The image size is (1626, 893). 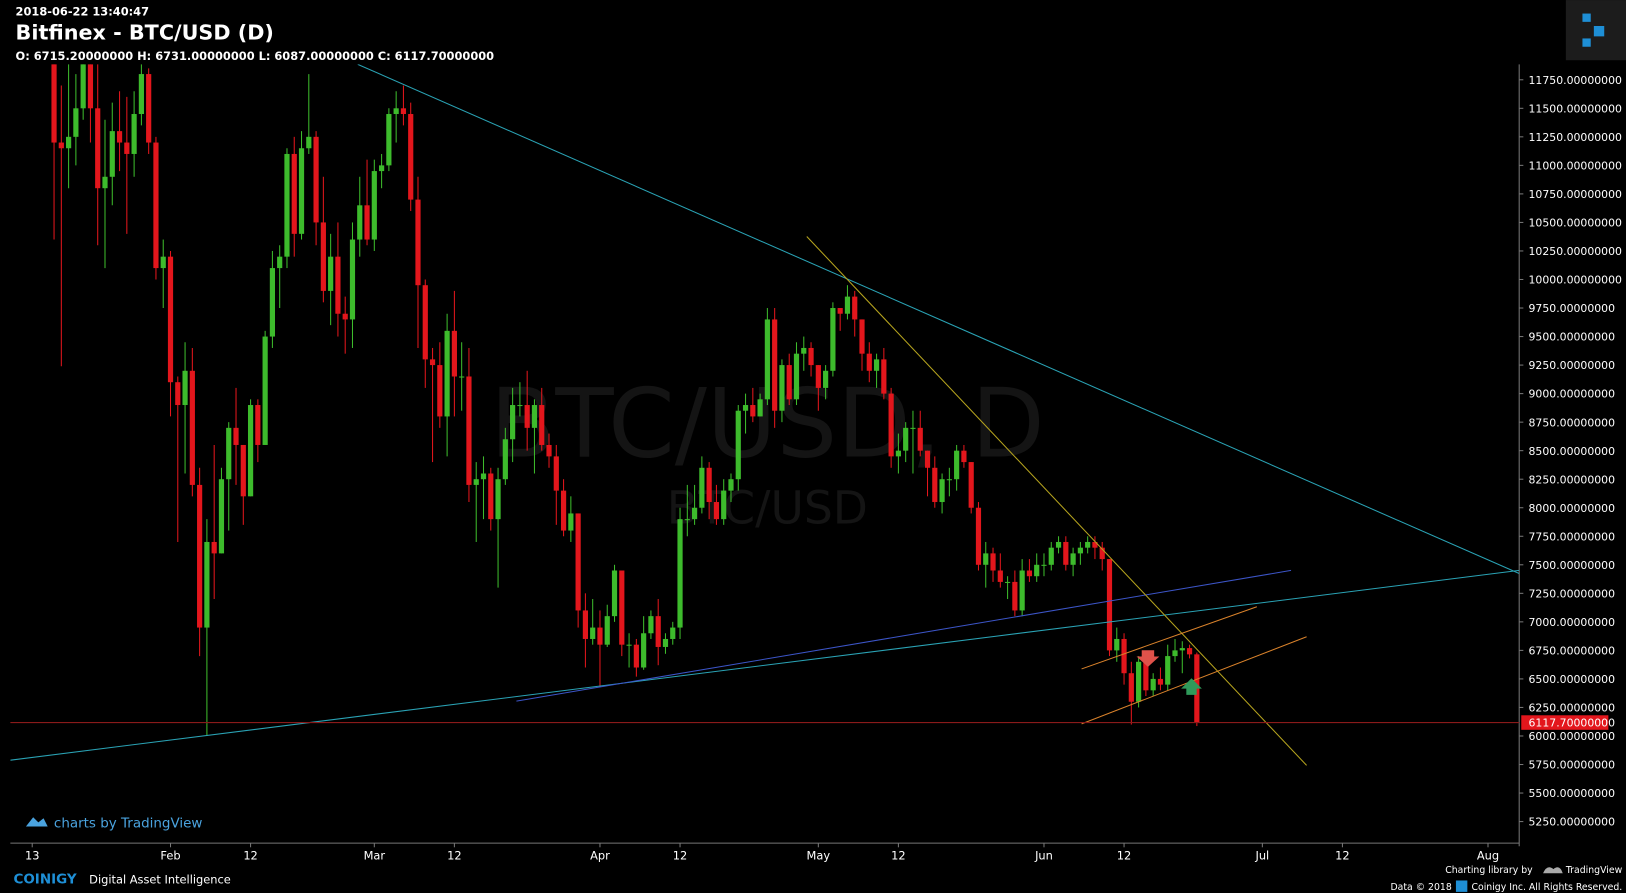 What do you see at coordinates (1572, 451) in the screenshot?
I see `y-tick-label: 8500.00000000` at bounding box center [1572, 451].